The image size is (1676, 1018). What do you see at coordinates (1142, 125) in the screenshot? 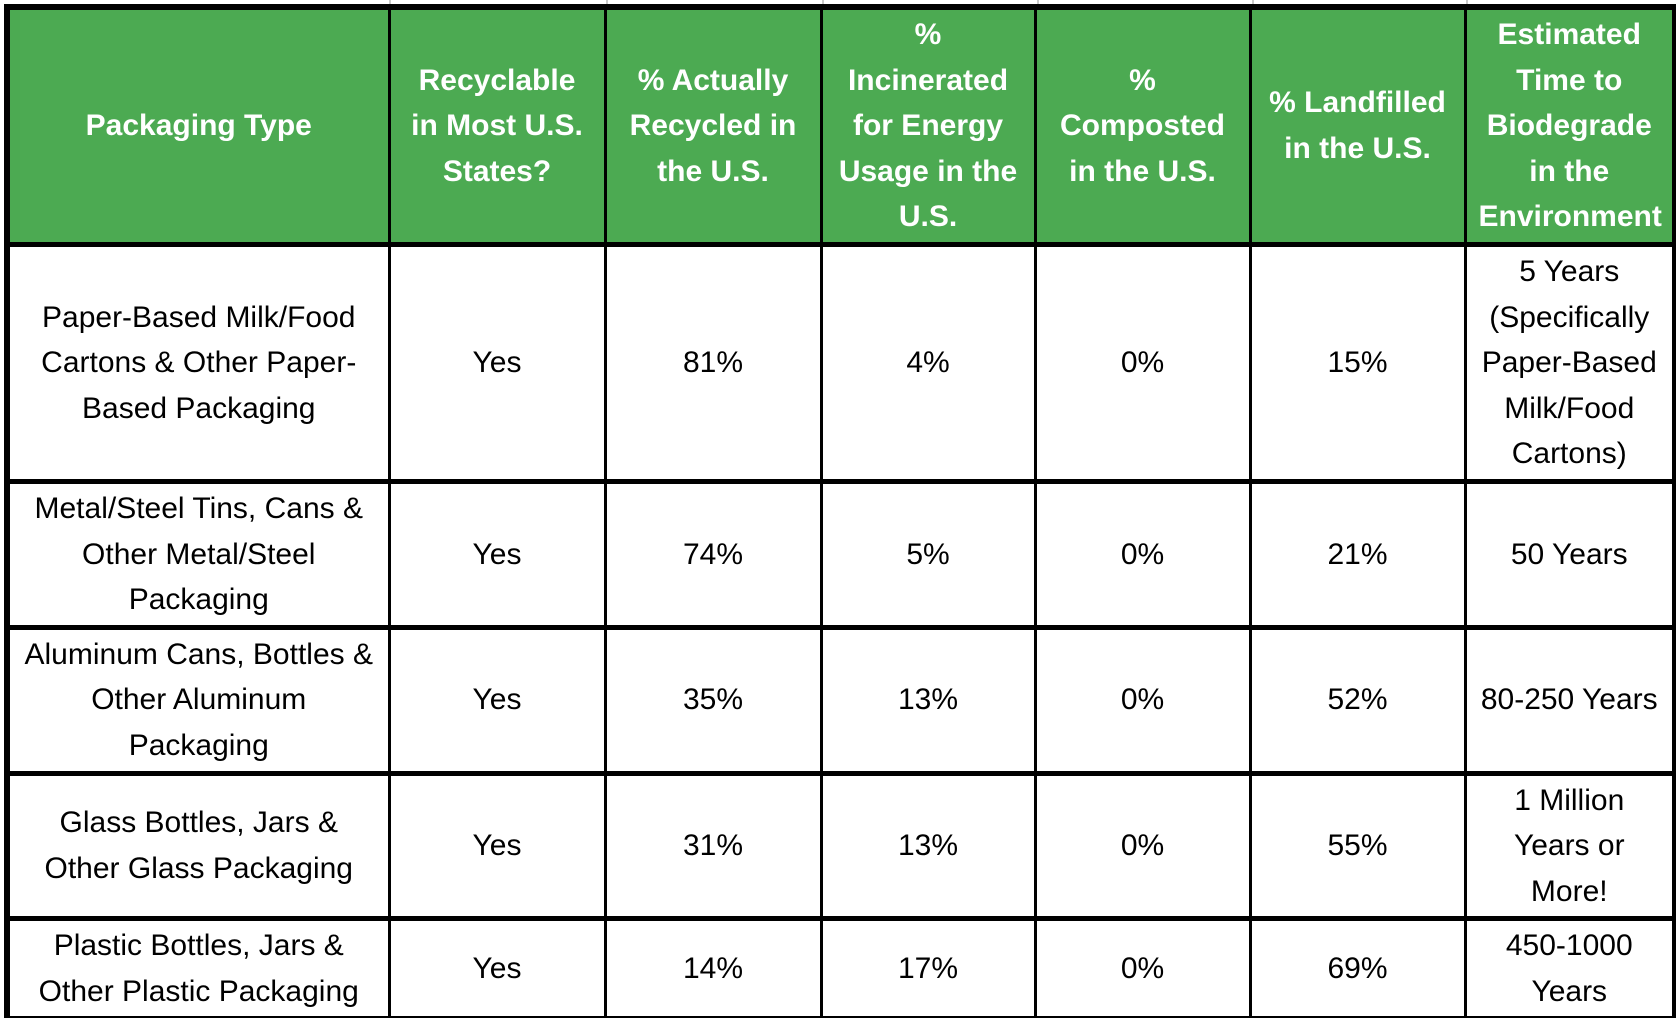
I see `header-pct-composted: % Composted in the U.S.` at bounding box center [1142, 125].